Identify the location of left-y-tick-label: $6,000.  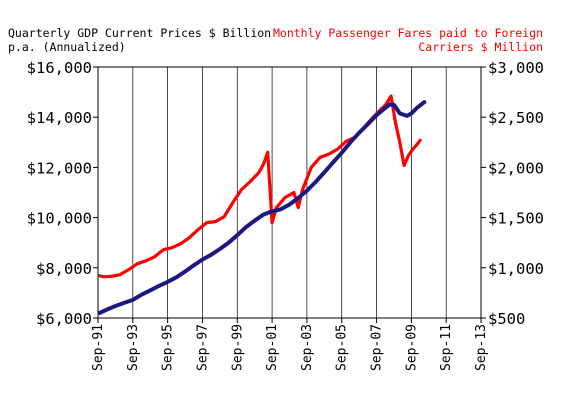
(64, 319).